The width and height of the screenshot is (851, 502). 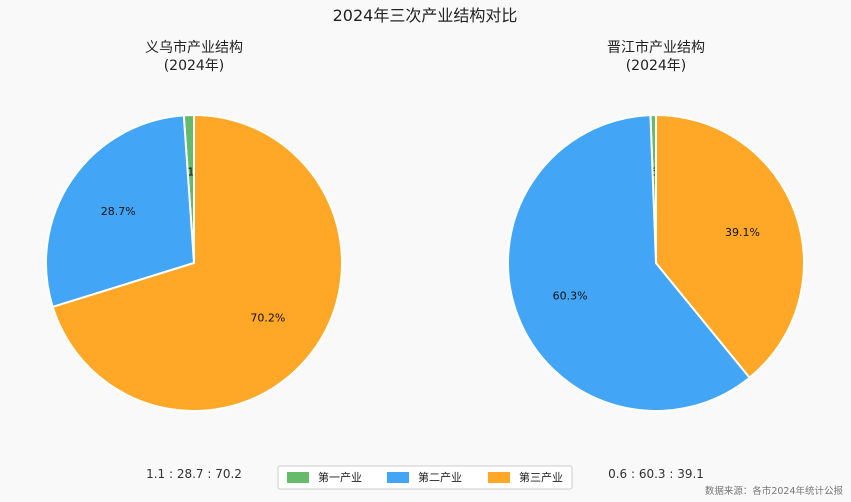 What do you see at coordinates (194, 66) in the screenshot?
I see `pie-subtitle-yiwu: (2024年)` at bounding box center [194, 66].